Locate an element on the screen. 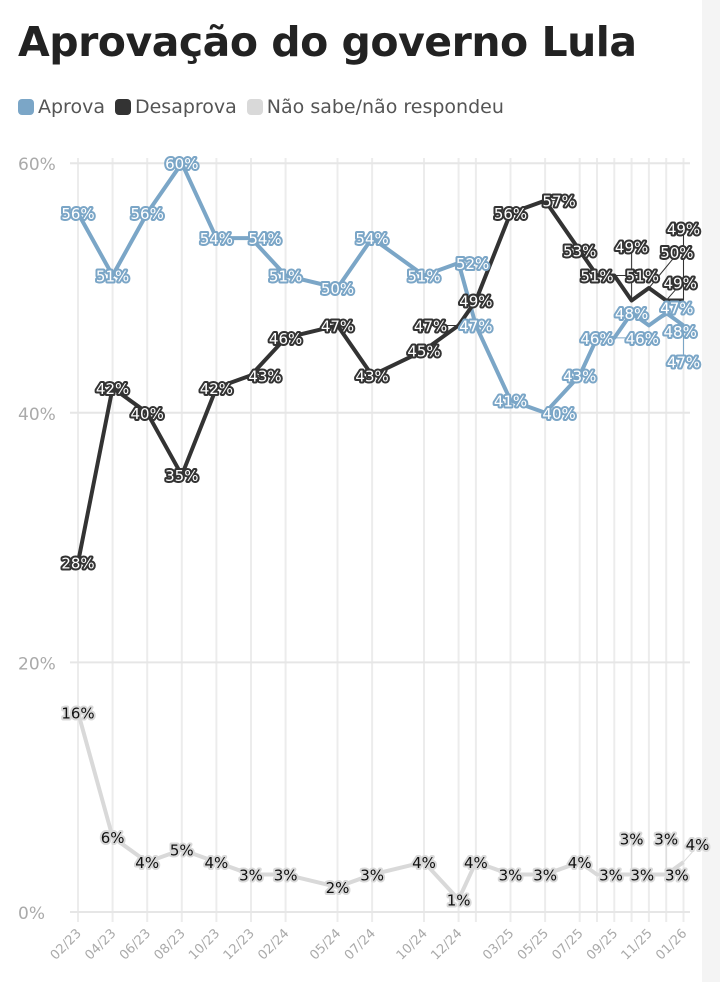 The width and height of the screenshot is (720, 982). x-tick-label: 12/24 is located at coordinates (446, 944).